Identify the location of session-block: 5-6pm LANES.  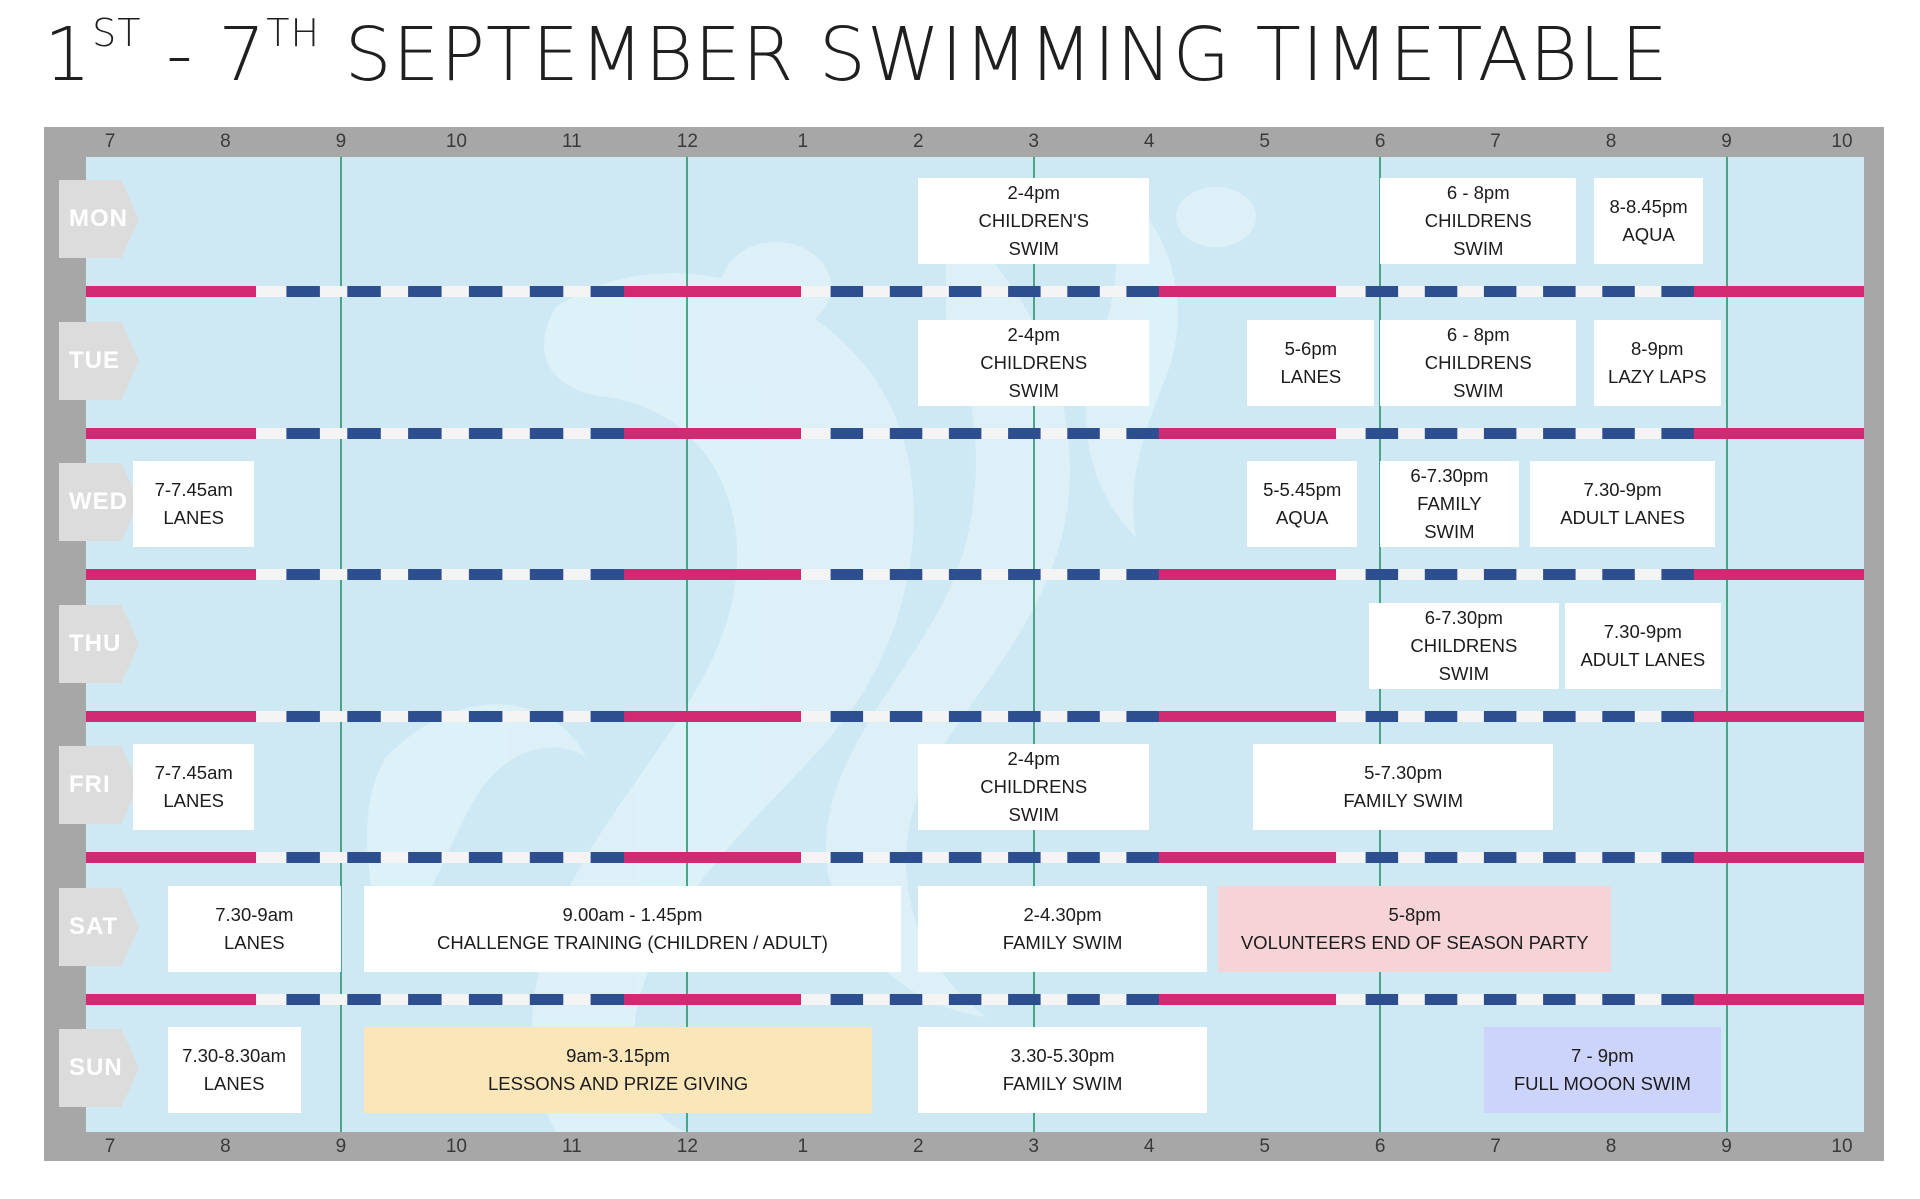
(1311, 363).